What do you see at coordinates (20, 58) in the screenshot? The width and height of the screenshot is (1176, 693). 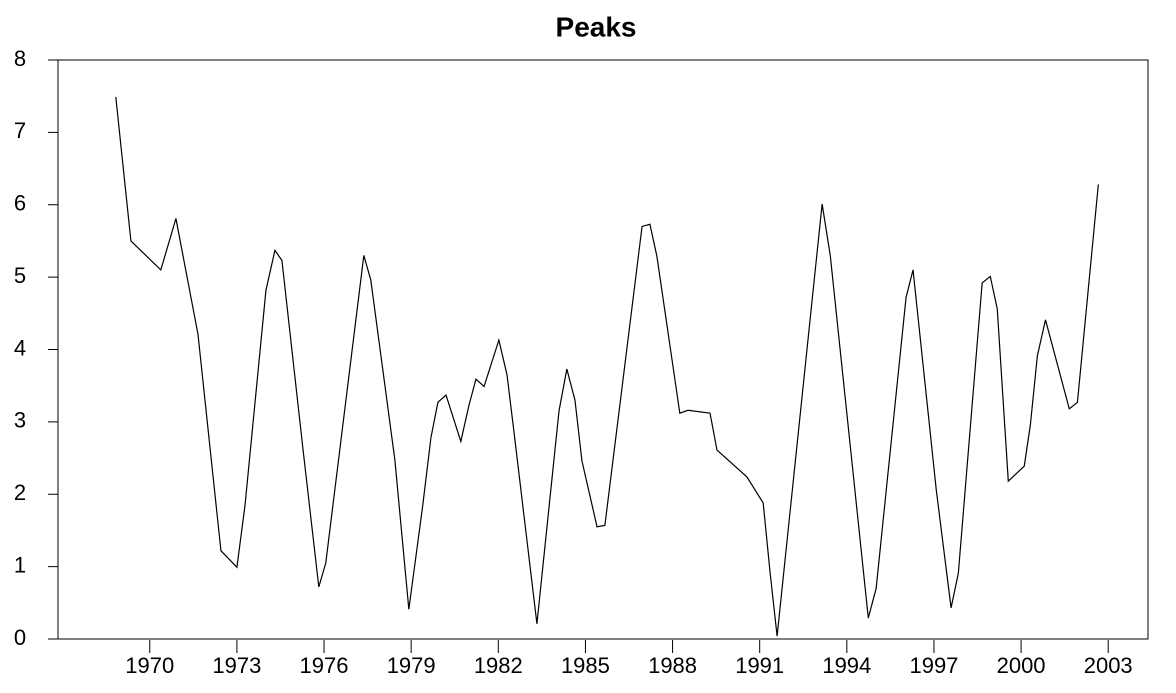 I see `y-tick-label: 8` at bounding box center [20, 58].